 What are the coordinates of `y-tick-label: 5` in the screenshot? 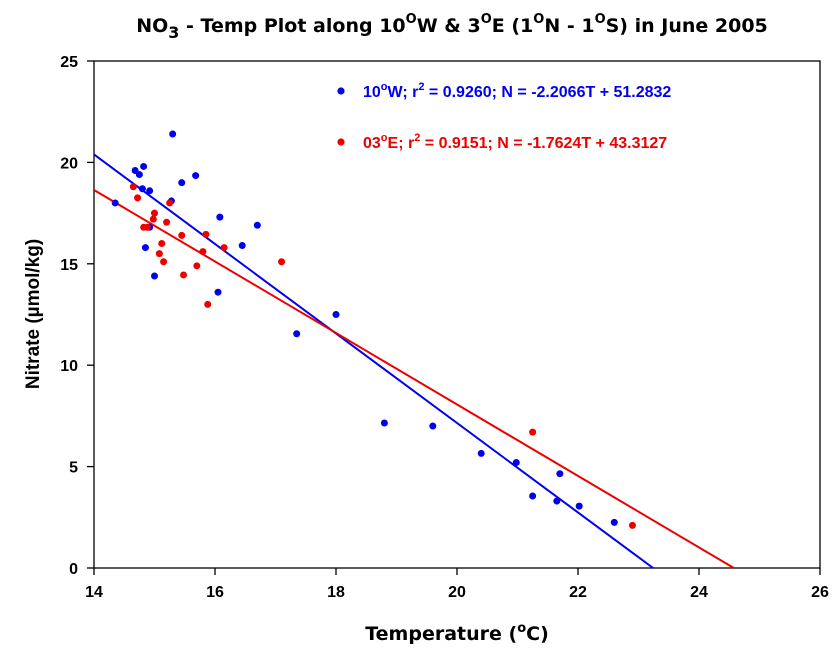 It's located at (73, 468).